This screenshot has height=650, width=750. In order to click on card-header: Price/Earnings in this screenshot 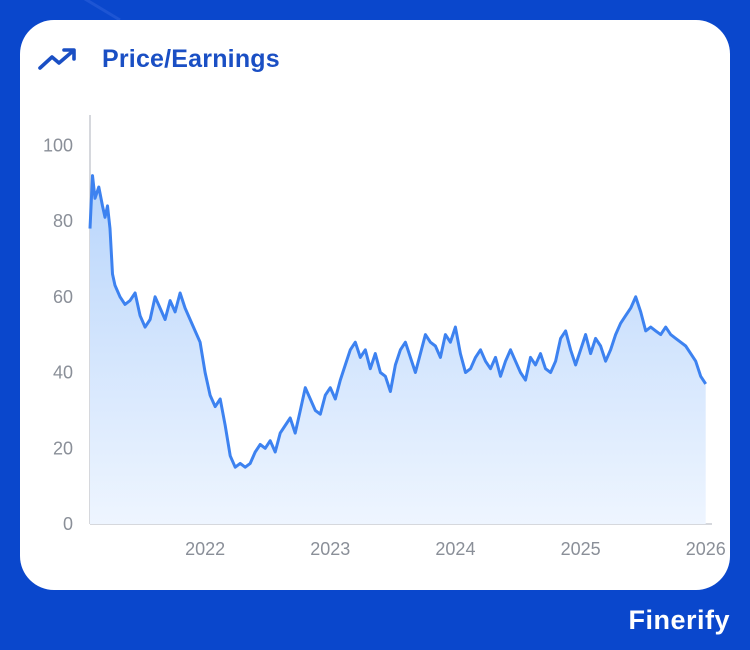, I will do `click(159, 59)`.